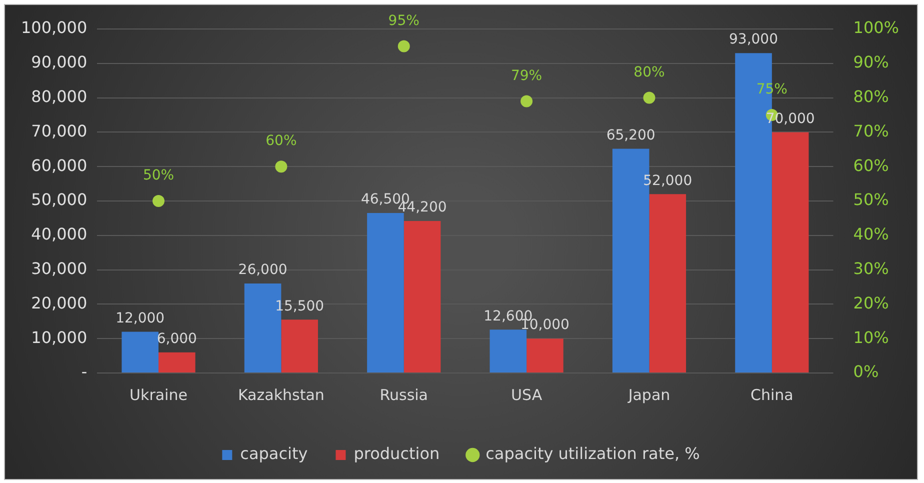 The image size is (924, 483). What do you see at coordinates (274, 454) in the screenshot?
I see `legend-label: capacity` at bounding box center [274, 454].